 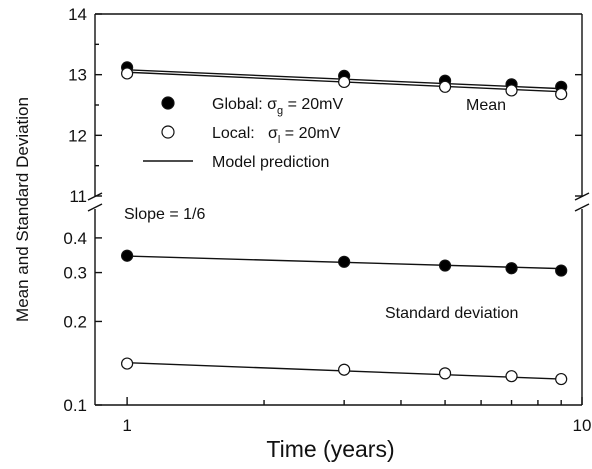 What do you see at coordinates (75, 321) in the screenshot?
I see `y-tick-label: 0.2` at bounding box center [75, 321].